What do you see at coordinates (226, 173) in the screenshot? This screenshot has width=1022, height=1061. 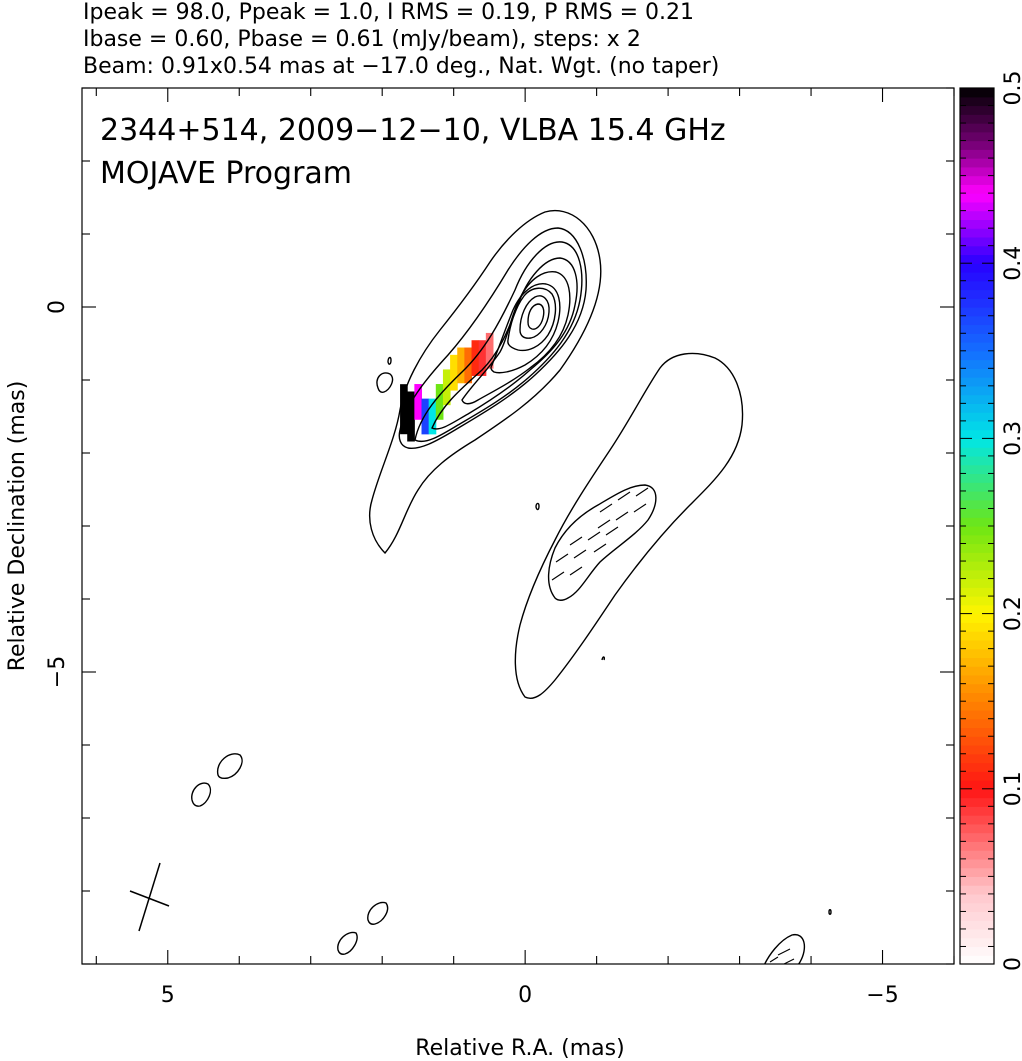 I see `program-label: MOJAVE Program` at bounding box center [226, 173].